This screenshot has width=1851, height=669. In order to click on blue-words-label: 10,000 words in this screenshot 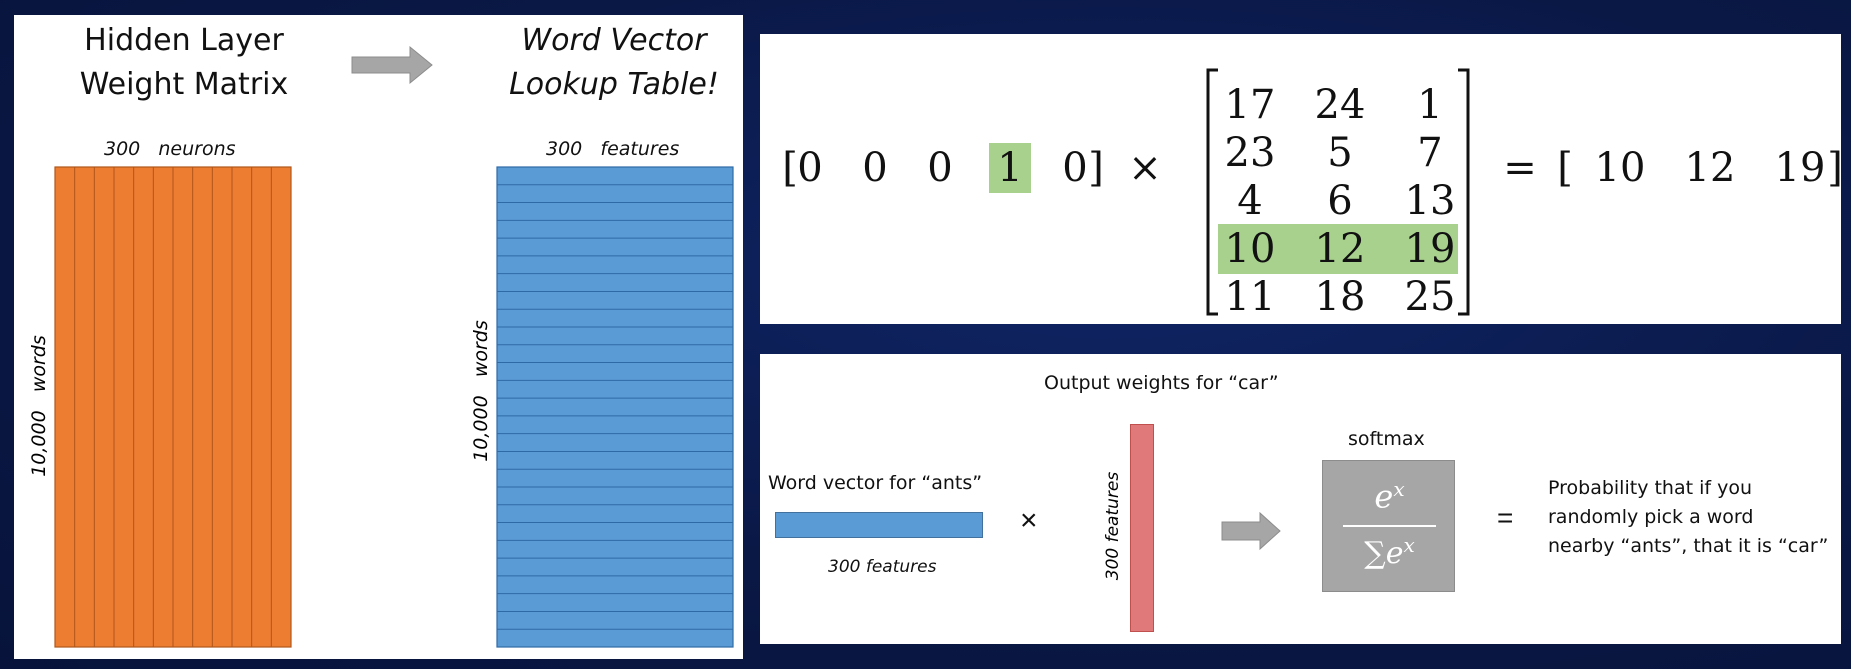, I will do `click(481, 391)`.